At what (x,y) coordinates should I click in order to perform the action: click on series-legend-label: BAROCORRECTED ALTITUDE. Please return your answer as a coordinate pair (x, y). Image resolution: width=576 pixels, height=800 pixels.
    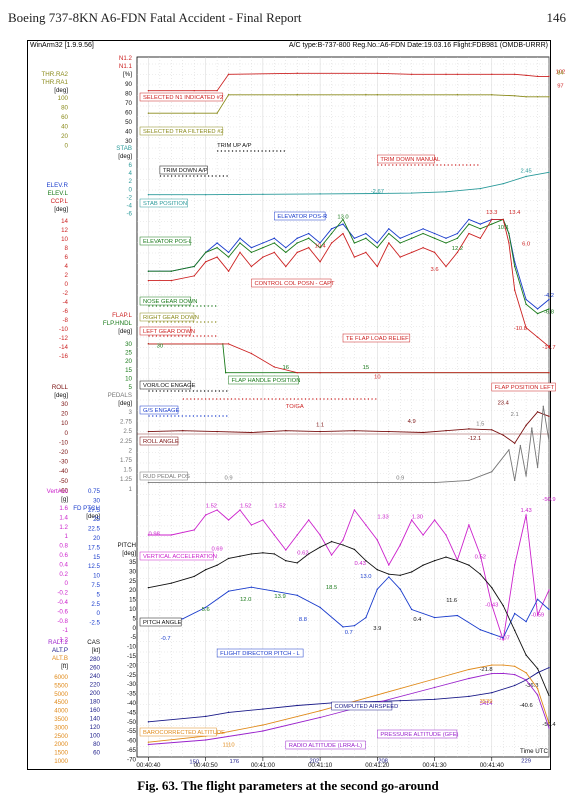
    Looking at the image, I should click on (184, 733).